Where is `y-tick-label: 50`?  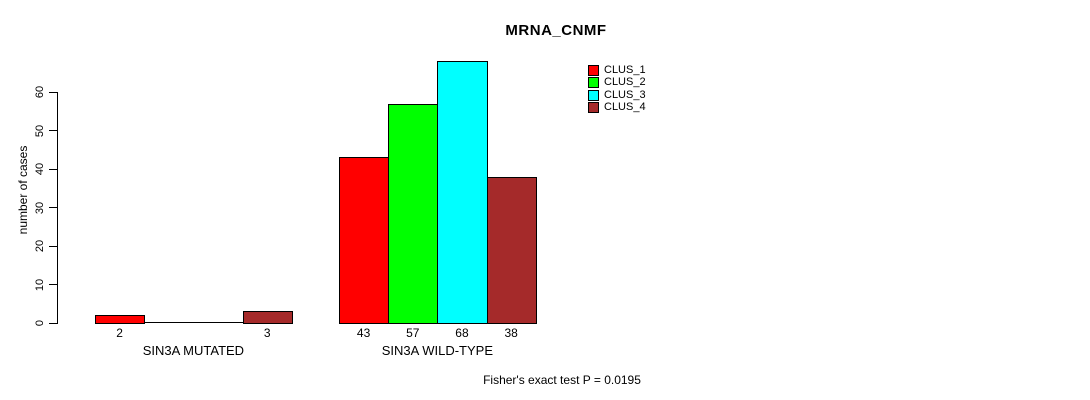
y-tick-label: 50 is located at coordinates (40, 130).